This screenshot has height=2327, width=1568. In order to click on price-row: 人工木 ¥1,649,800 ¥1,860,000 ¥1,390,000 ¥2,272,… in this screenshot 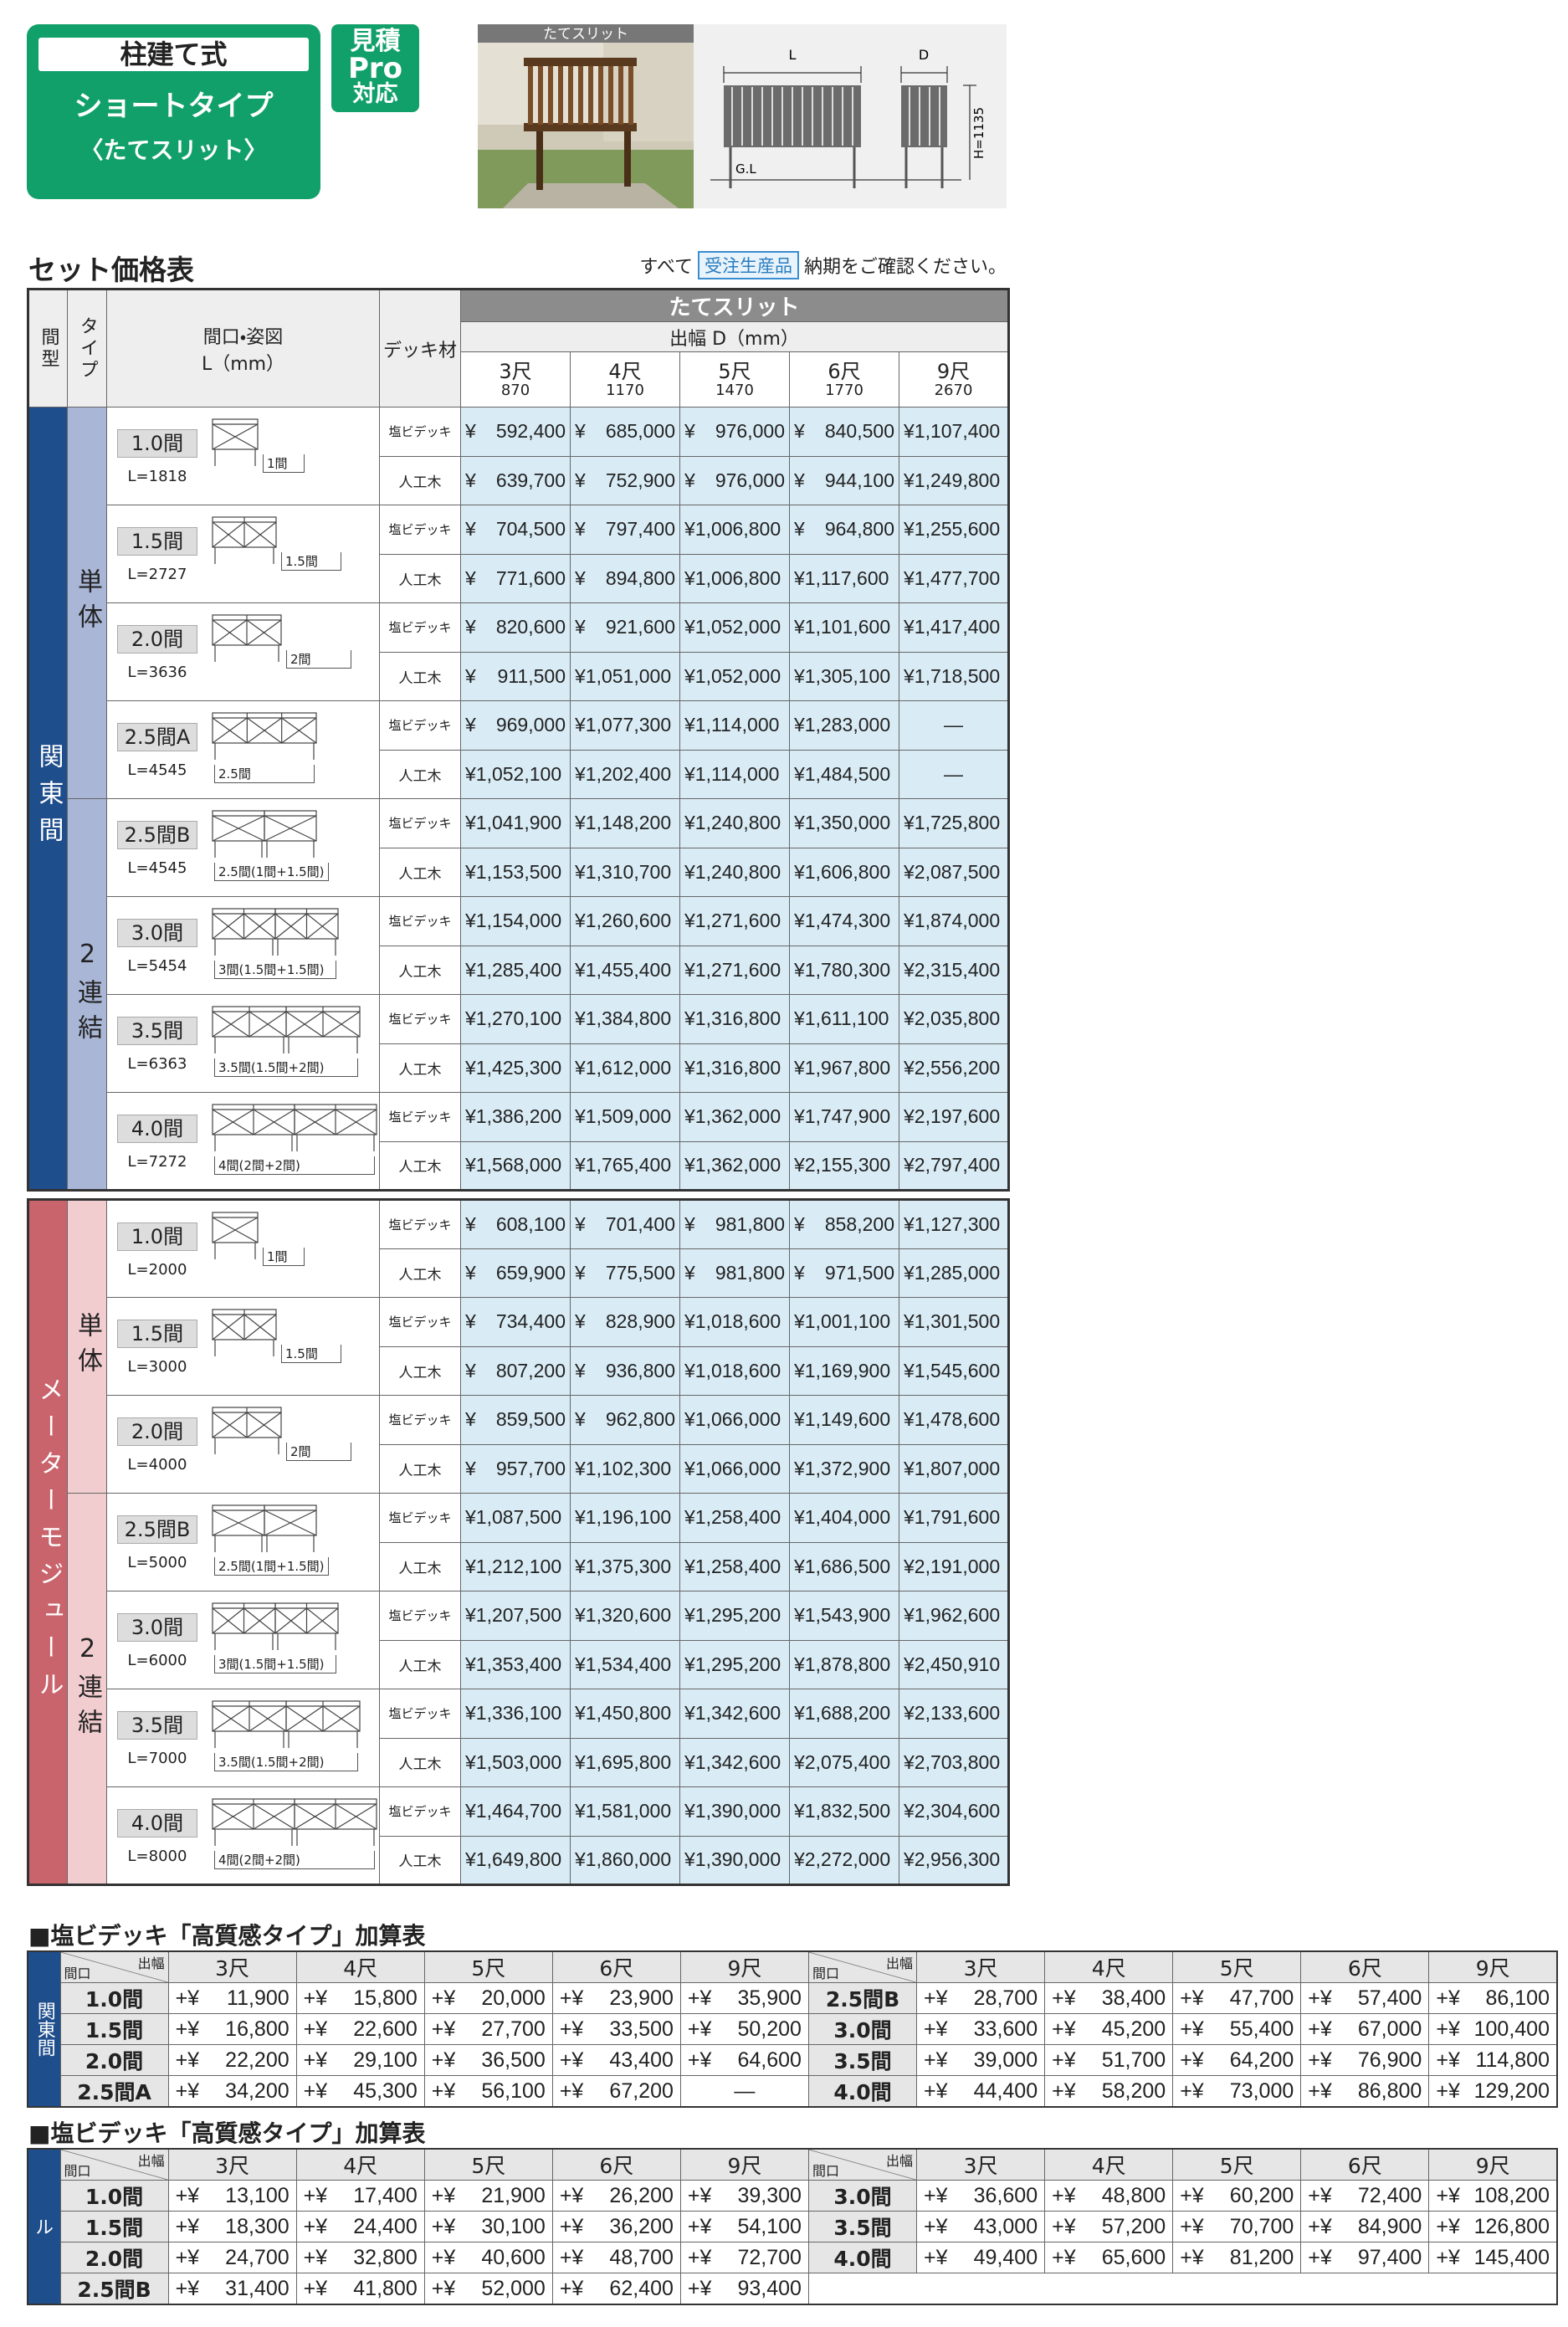, I will do `click(518, 1860)`.